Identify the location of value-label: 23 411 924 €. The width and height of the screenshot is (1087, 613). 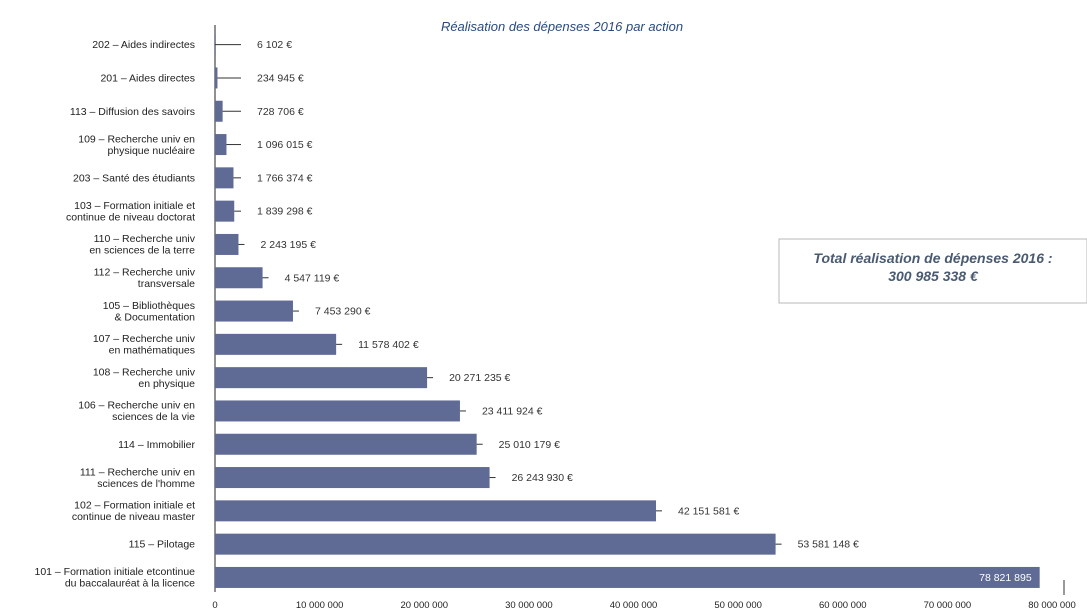
(512, 411).